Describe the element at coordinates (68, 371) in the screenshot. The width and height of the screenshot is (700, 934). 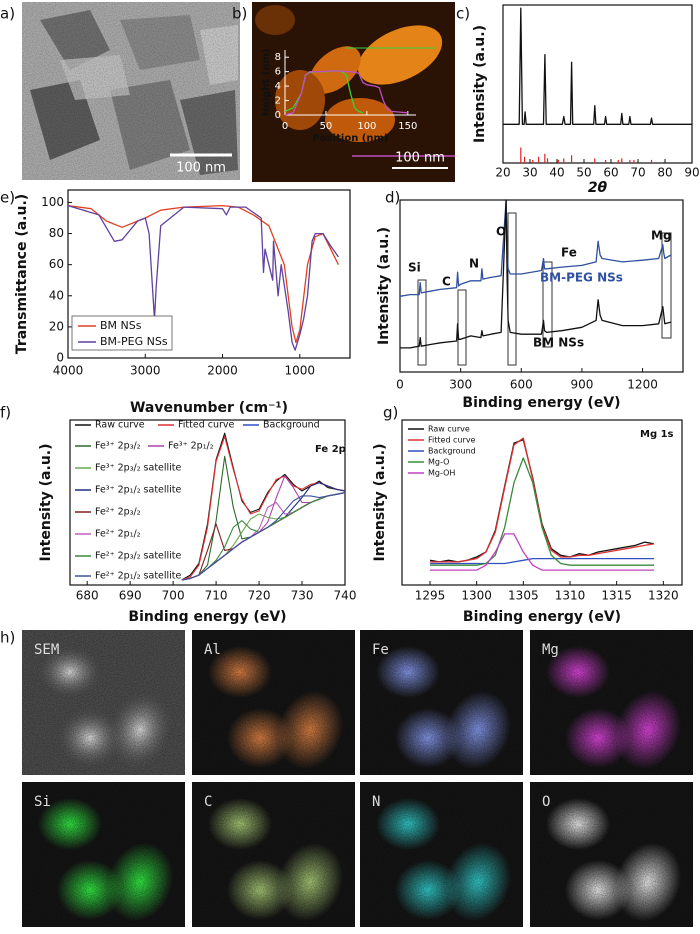
I see `x-tick-label: 4000` at that location.